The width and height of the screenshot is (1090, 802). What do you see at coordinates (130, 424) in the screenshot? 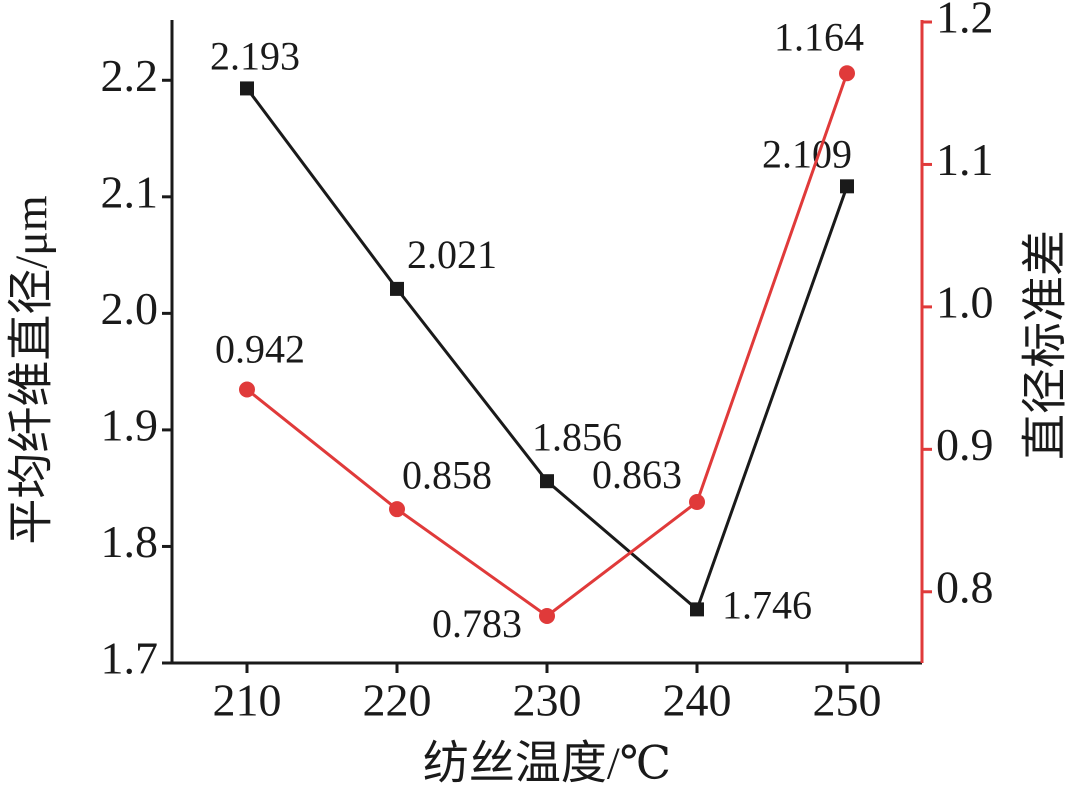
I see `y-tick-label: 1.9` at bounding box center [130, 424].